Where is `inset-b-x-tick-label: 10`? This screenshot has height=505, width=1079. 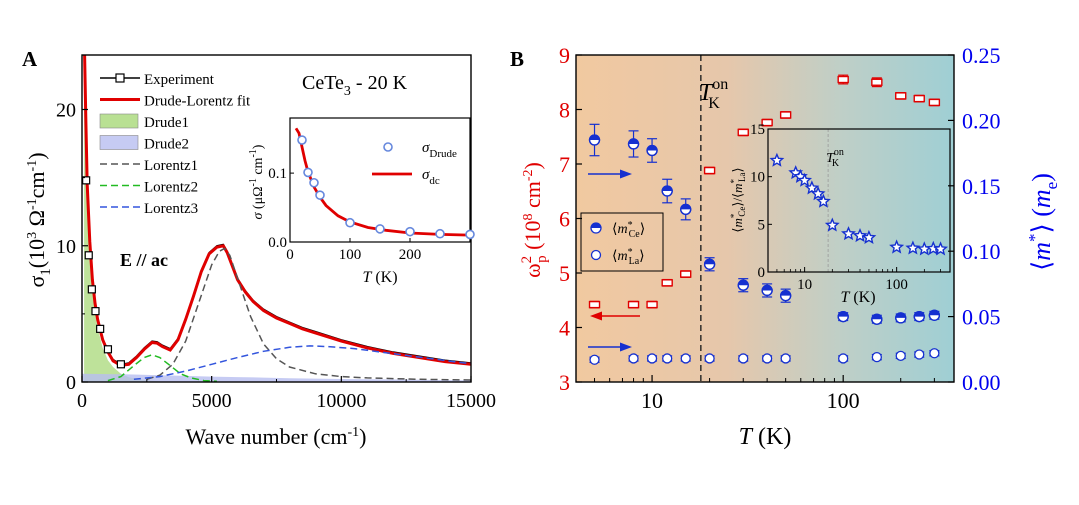 inset-b-x-tick-label: 10 is located at coordinates (804, 285).